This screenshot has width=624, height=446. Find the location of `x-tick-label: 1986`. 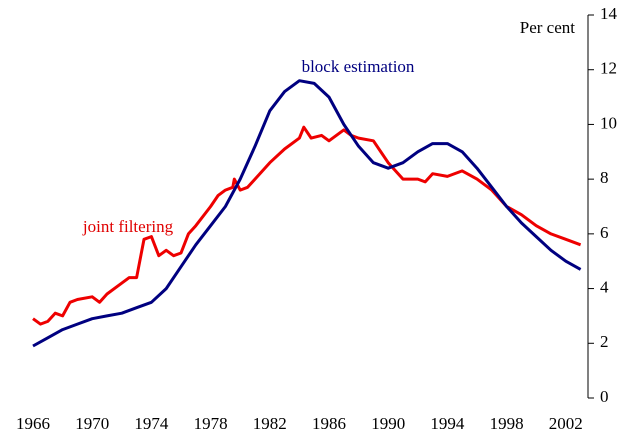

x-tick-label: 1986 is located at coordinates (329, 423).